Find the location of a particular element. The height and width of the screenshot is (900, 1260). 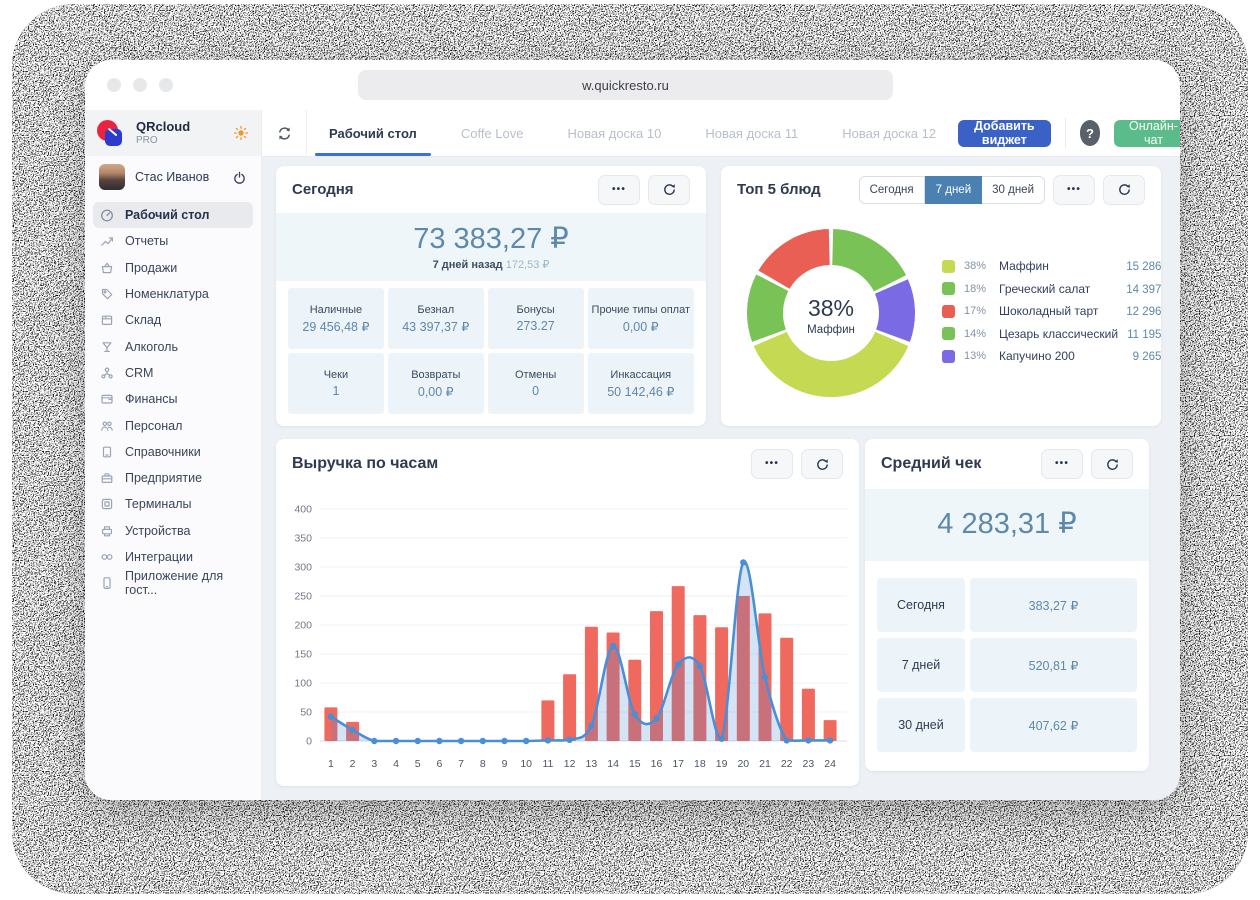

card-cash: Наличные 29 456,48 ₽ is located at coordinates (336, 318).